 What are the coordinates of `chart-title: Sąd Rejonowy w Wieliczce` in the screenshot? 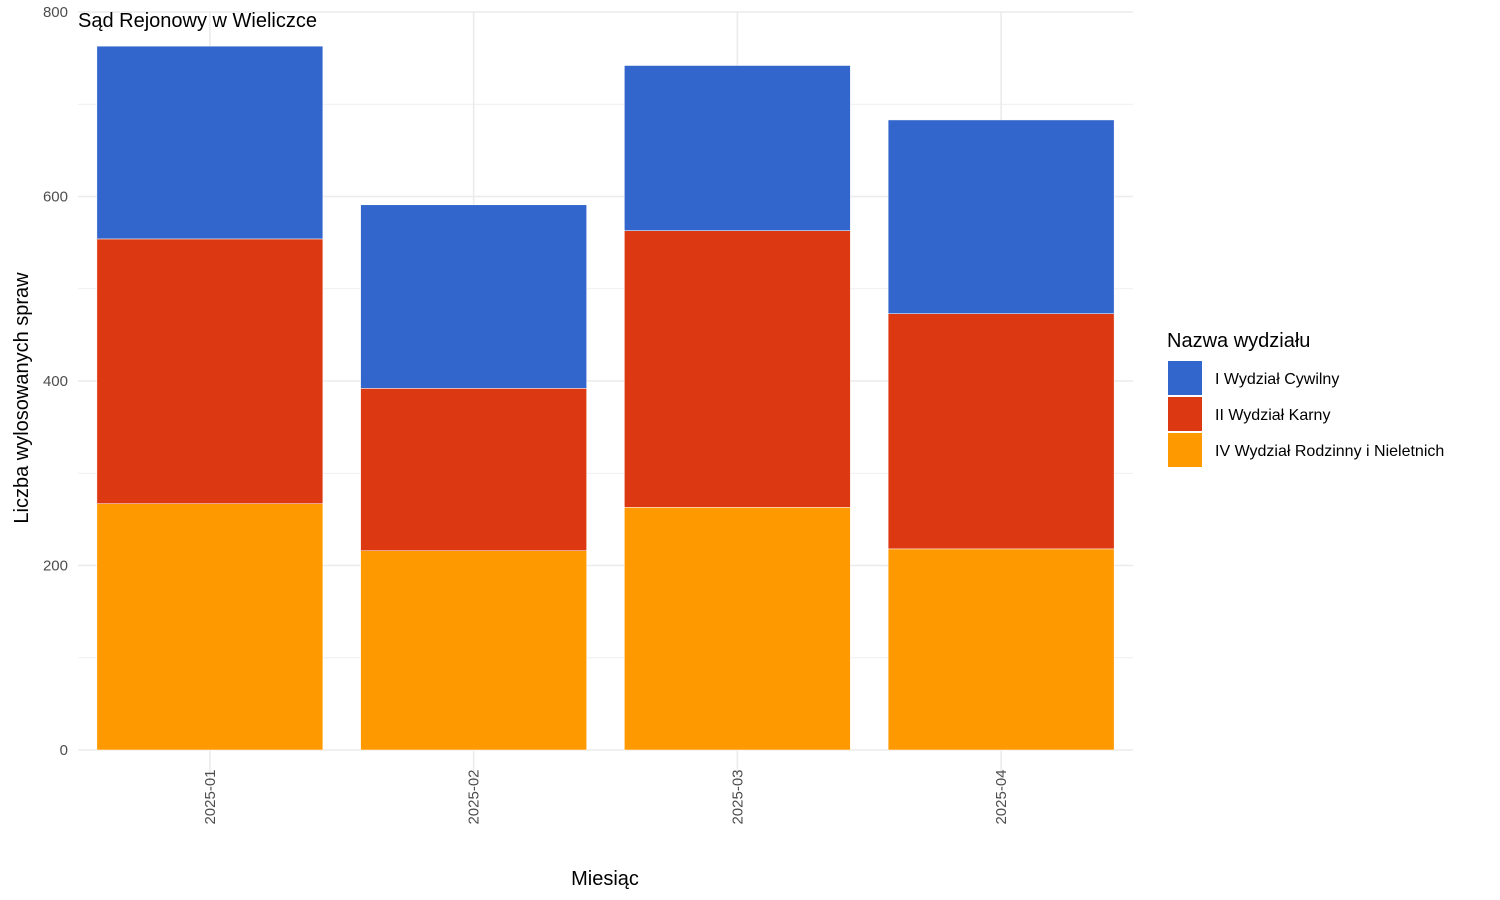 It's located at (197, 21).